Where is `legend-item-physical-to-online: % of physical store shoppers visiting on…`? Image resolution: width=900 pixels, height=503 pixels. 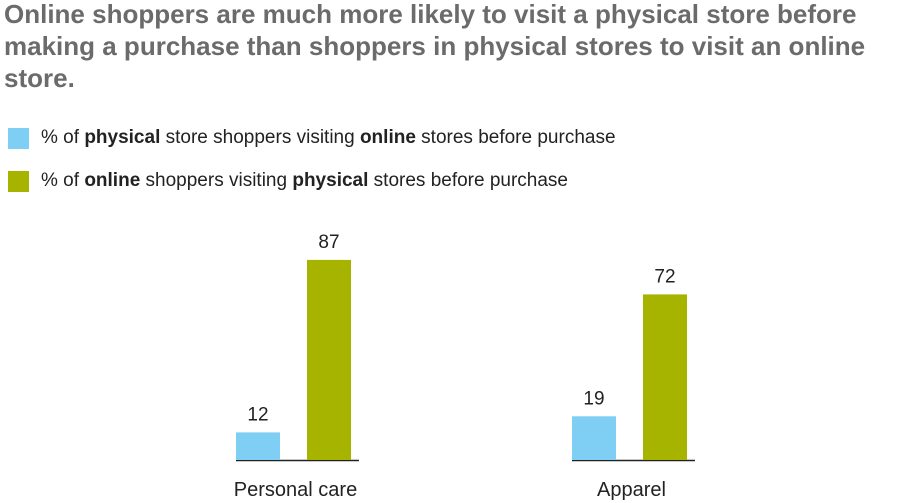 legend-item-physical-to-online: % of physical store shoppers visiting on… is located at coordinates (312, 138).